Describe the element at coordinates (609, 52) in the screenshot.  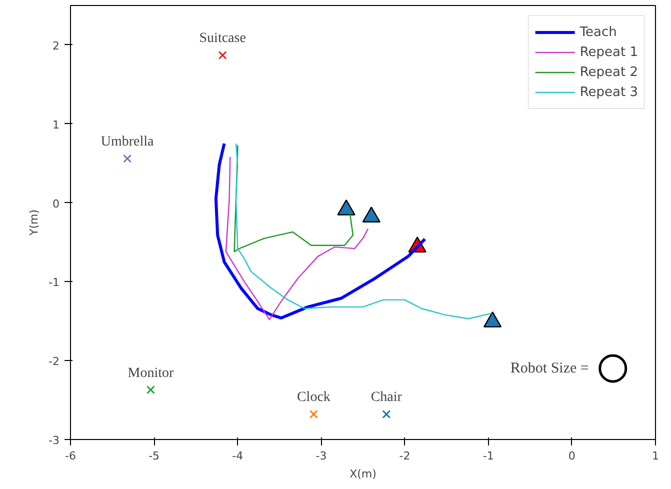
I see `legend-label: Repeat 1` at that location.